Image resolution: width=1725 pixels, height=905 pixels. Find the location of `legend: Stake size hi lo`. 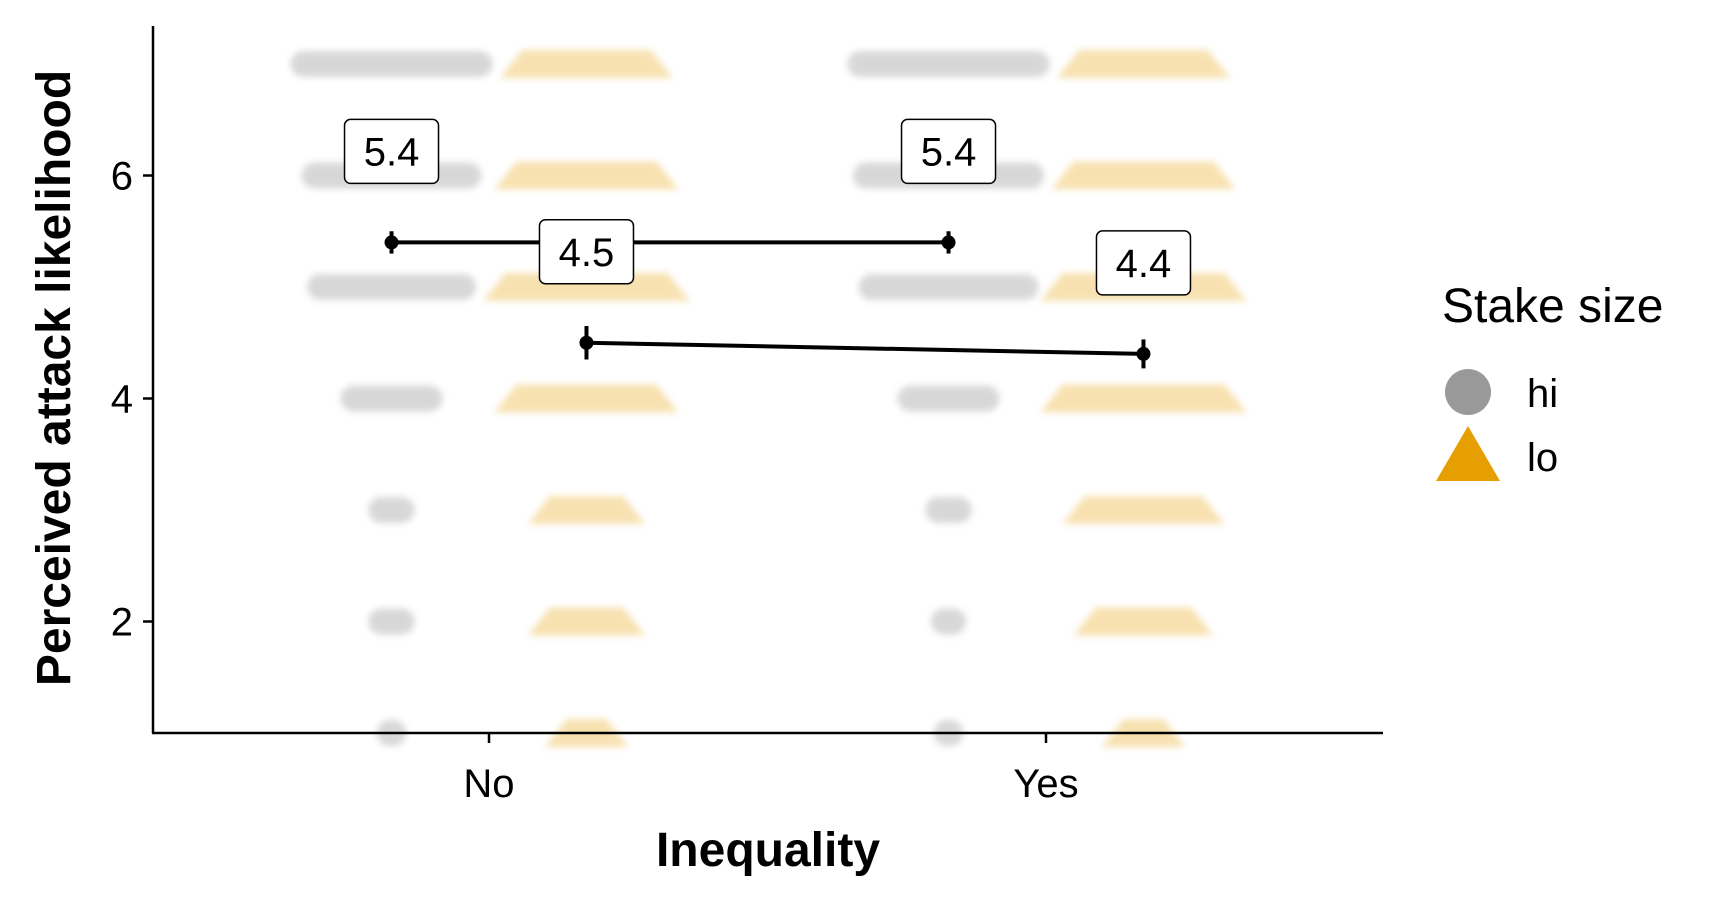

legend: Stake size hi lo is located at coordinates (1549, 380).